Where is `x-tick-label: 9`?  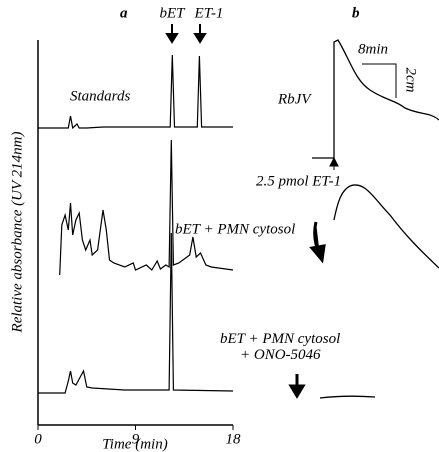 x-tick-label: 9 is located at coordinates (136, 439).